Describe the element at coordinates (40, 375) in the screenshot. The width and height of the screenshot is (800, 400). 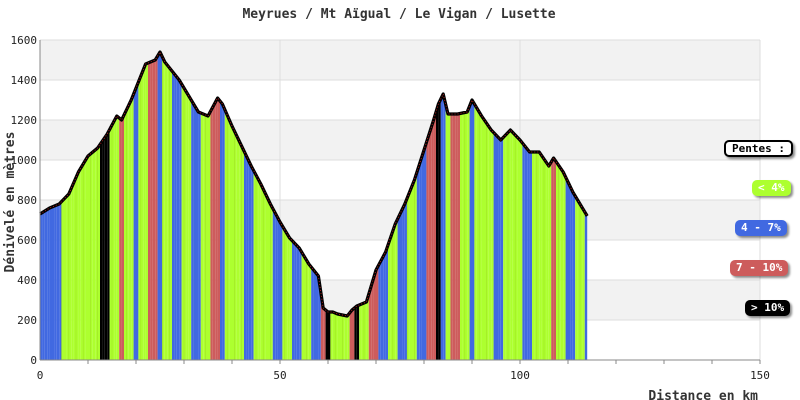
I see `x-tick-label: 0` at that location.